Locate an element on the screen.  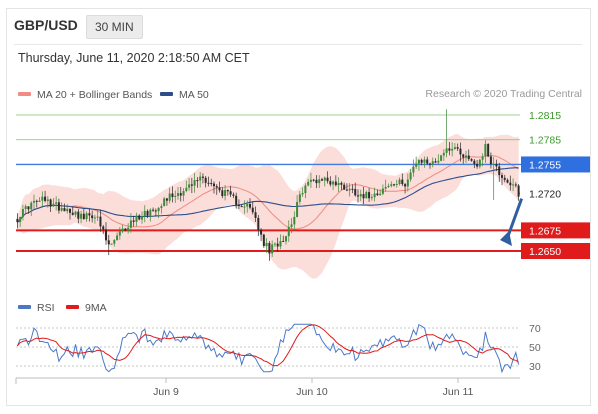
timeframe-badge: 30 MIN is located at coordinates (114, 27).